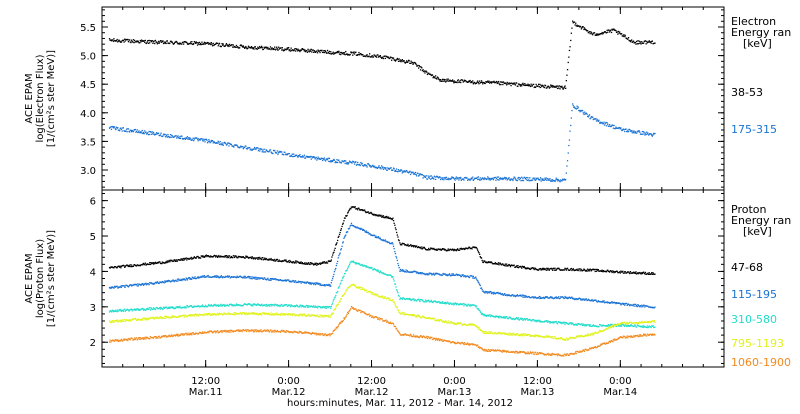 This screenshot has height=414, width=800. I want to click on electron-ytick-label: 3.0, so click(88, 171).